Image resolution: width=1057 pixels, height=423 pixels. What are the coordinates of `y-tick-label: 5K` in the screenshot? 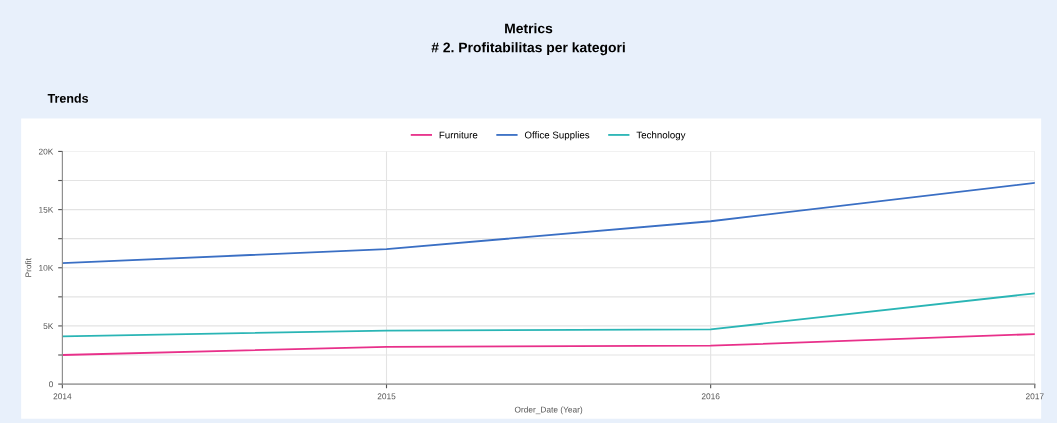 It's located at (48, 326).